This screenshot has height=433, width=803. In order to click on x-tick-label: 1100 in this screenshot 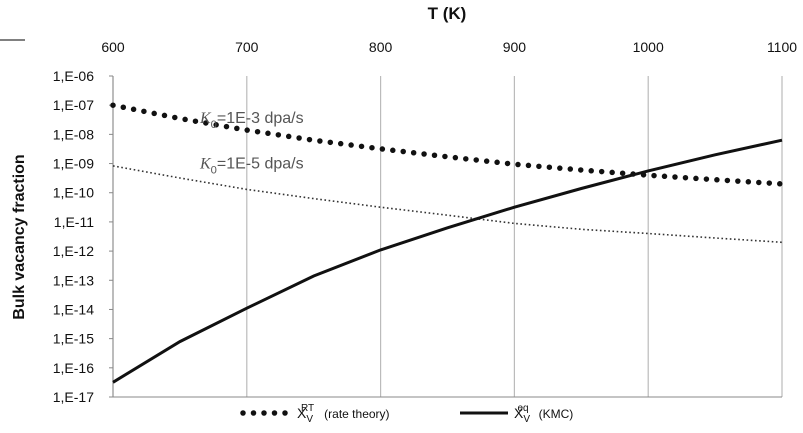, I will do `click(782, 47)`.